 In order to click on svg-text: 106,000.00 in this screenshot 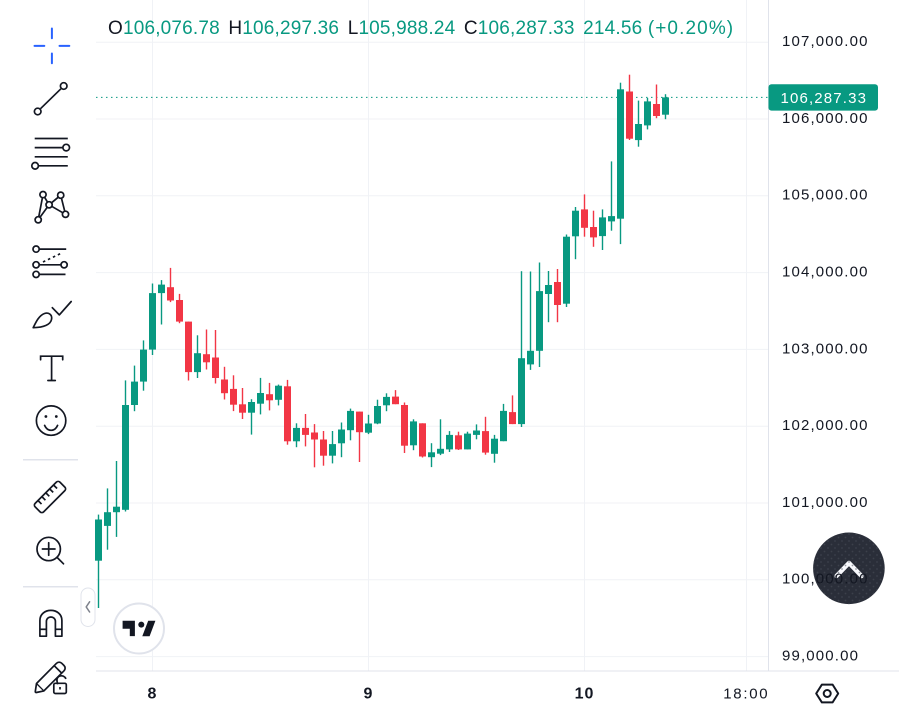, I will do `click(825, 118)`.